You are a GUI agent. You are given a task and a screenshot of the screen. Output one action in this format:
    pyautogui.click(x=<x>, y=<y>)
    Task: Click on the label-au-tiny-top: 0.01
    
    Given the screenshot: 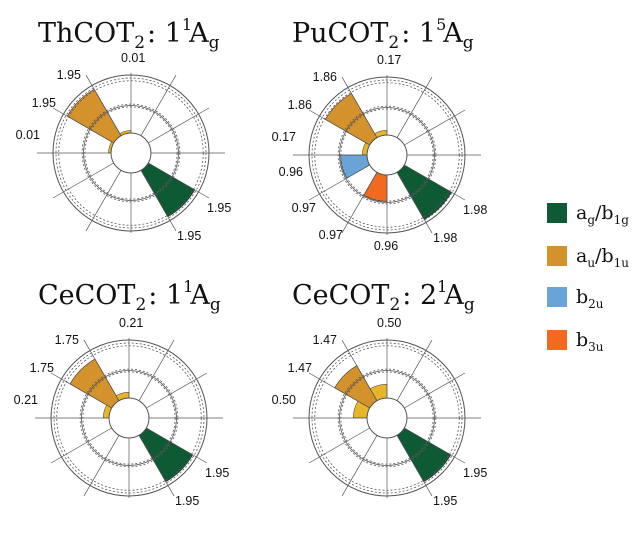 What is the action you would take?
    pyautogui.click(x=133, y=58)
    